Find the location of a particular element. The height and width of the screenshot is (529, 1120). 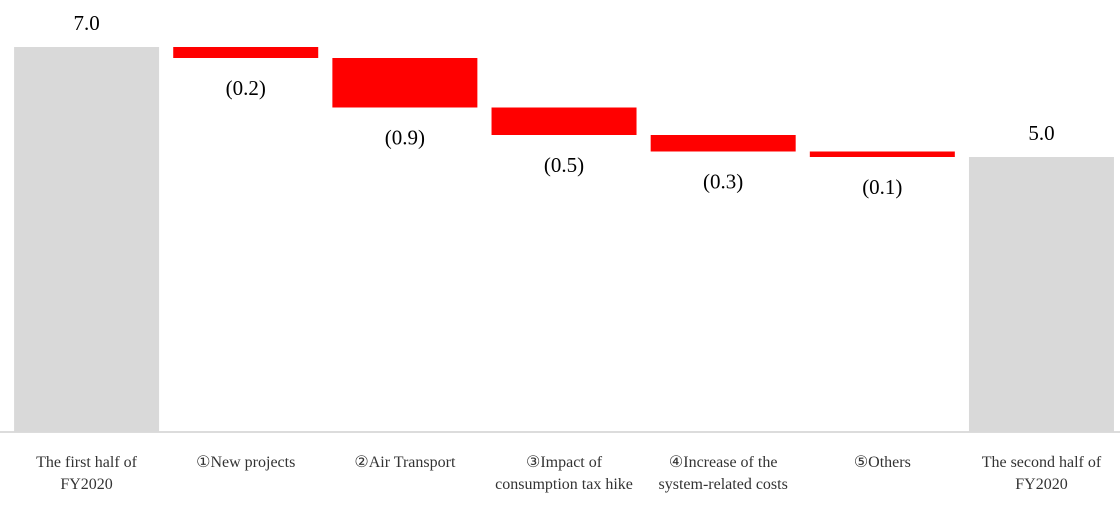

value-label: (0.9) is located at coordinates (405, 137).